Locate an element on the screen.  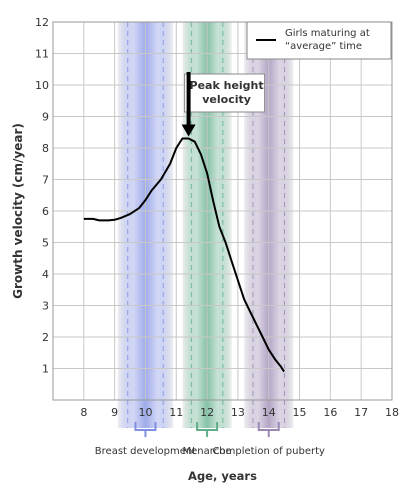
x-tick-13: 13 is located at coordinates (238, 412).